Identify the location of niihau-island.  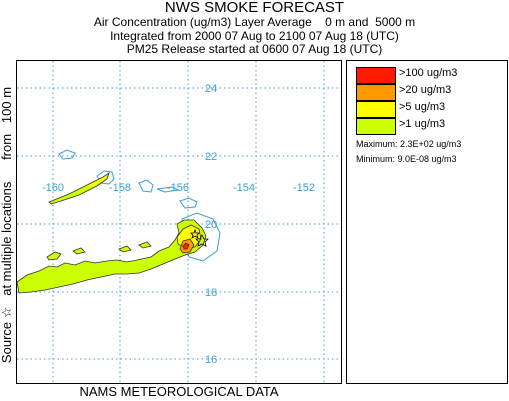
(67, 154).